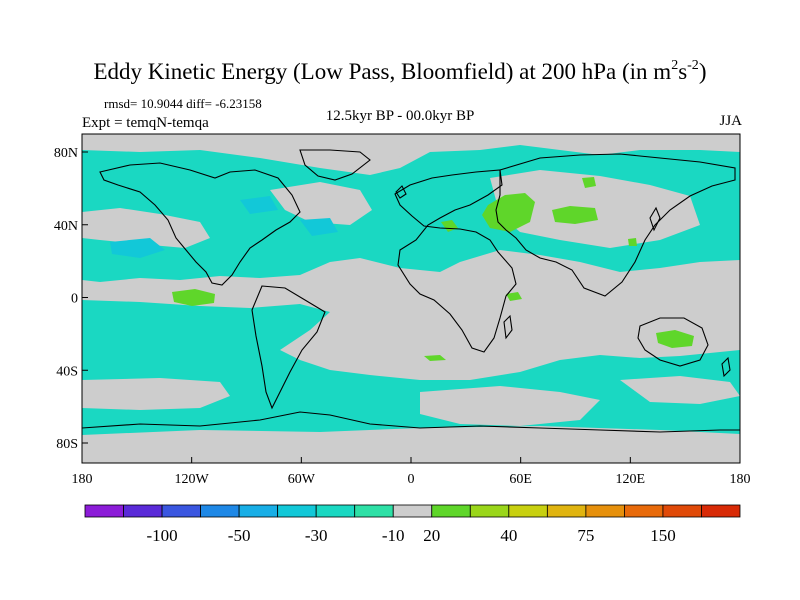  I want to click on asia-coast, so click(615, 225).